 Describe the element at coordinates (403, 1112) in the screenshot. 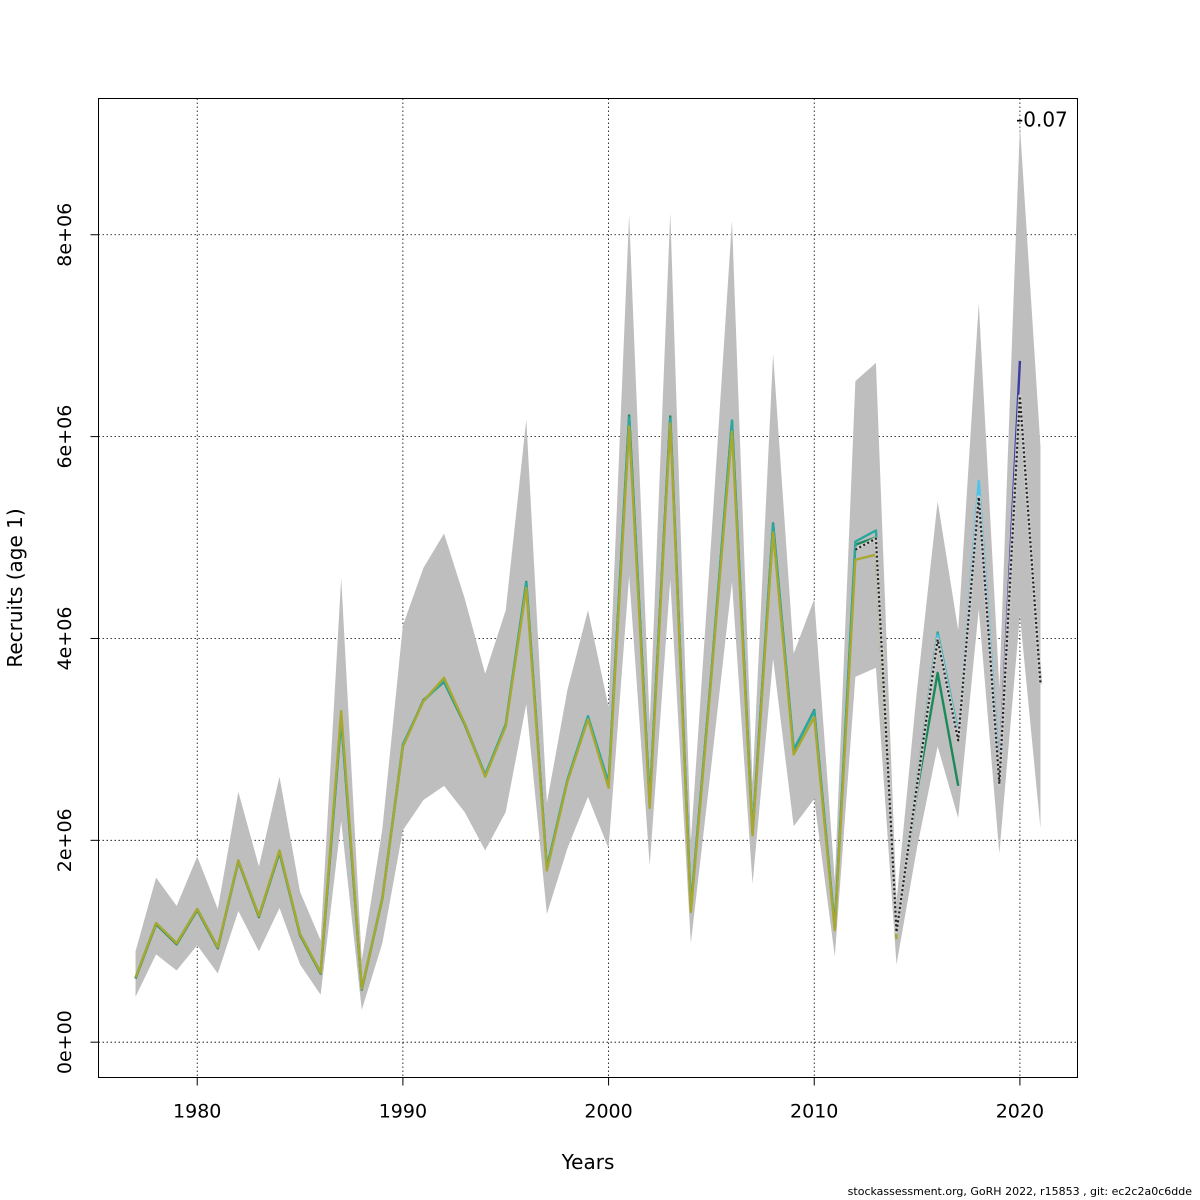

I see `x-tick-label-1990: 1990` at that location.